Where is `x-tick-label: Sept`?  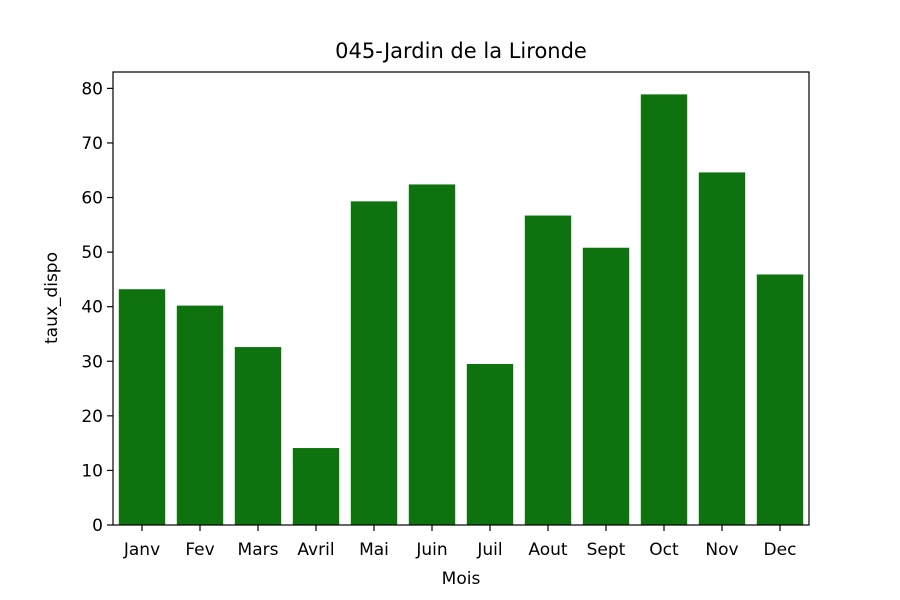 x-tick-label: Sept is located at coordinates (606, 550).